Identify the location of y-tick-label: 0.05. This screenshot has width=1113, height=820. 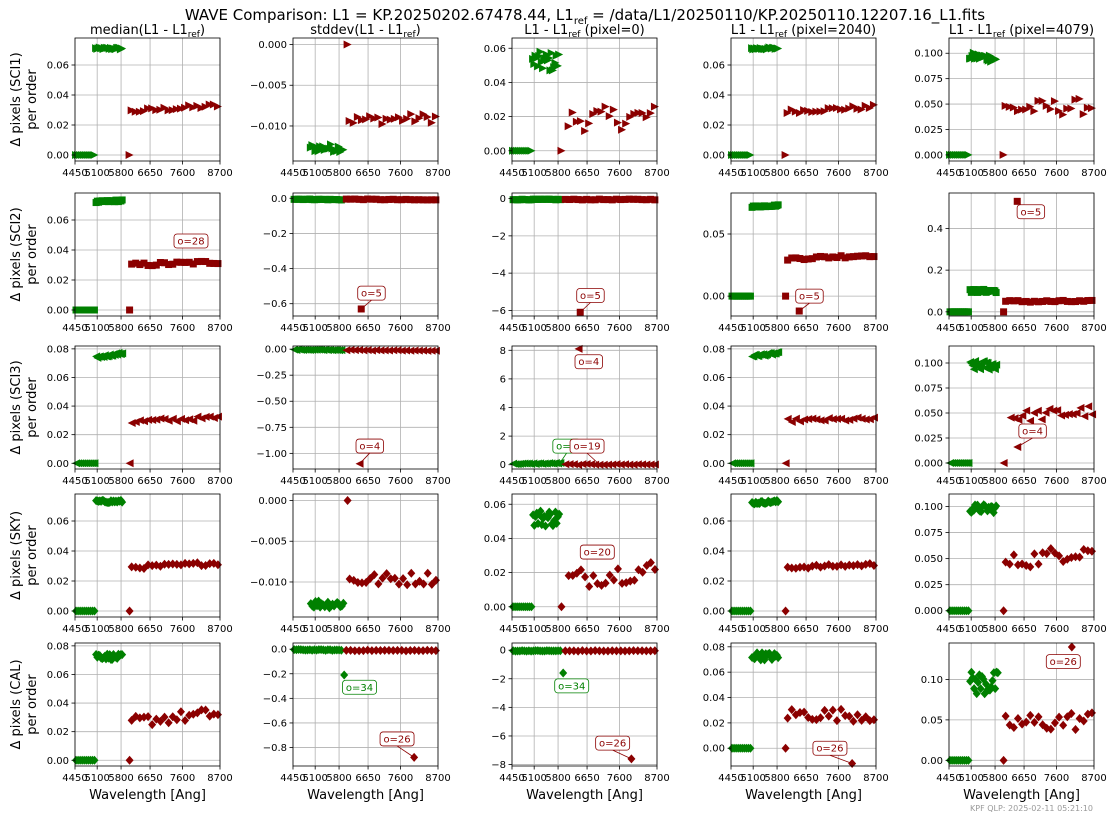
(932, 720).